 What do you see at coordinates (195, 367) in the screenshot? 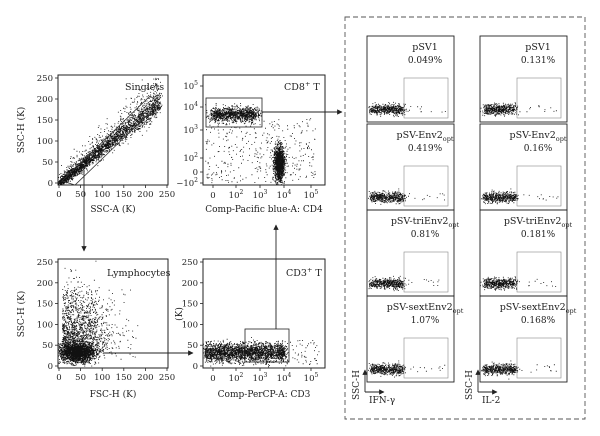
I see `cd3-y-tick-label: 0` at bounding box center [195, 367].